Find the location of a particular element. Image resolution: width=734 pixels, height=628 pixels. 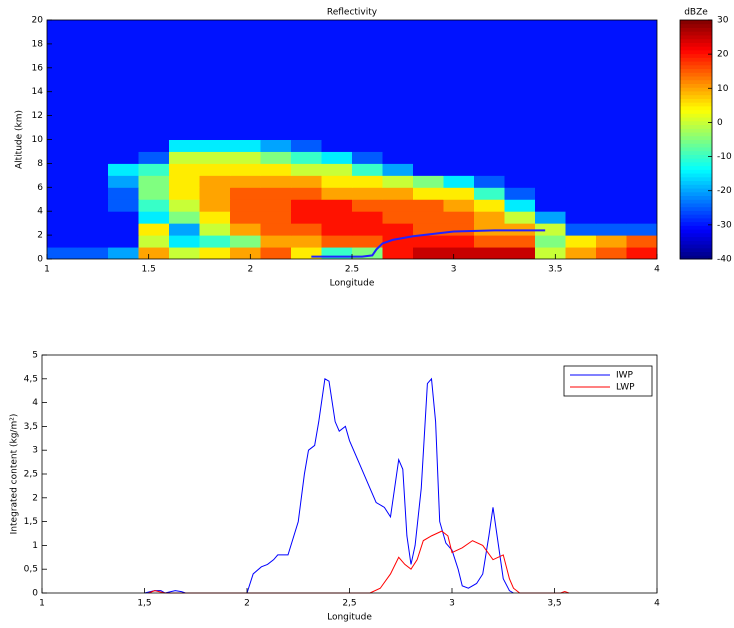

x-tick-label: 2,5 is located at coordinates (349, 604).